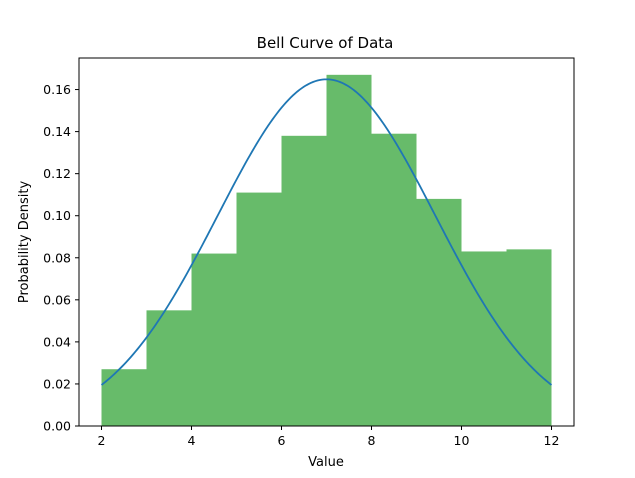  What do you see at coordinates (372, 440) in the screenshot?
I see `x-tick-label: 8` at bounding box center [372, 440].